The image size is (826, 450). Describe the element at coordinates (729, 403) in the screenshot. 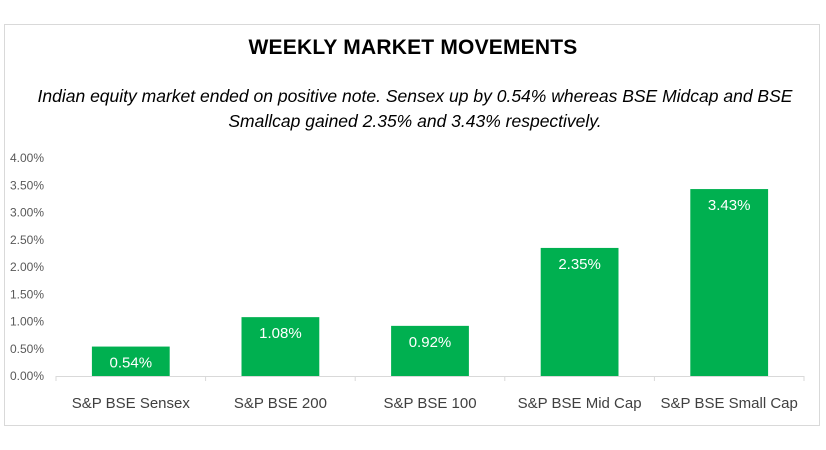

I see `x-category-label: S&P BSE Small Cap` at that location.